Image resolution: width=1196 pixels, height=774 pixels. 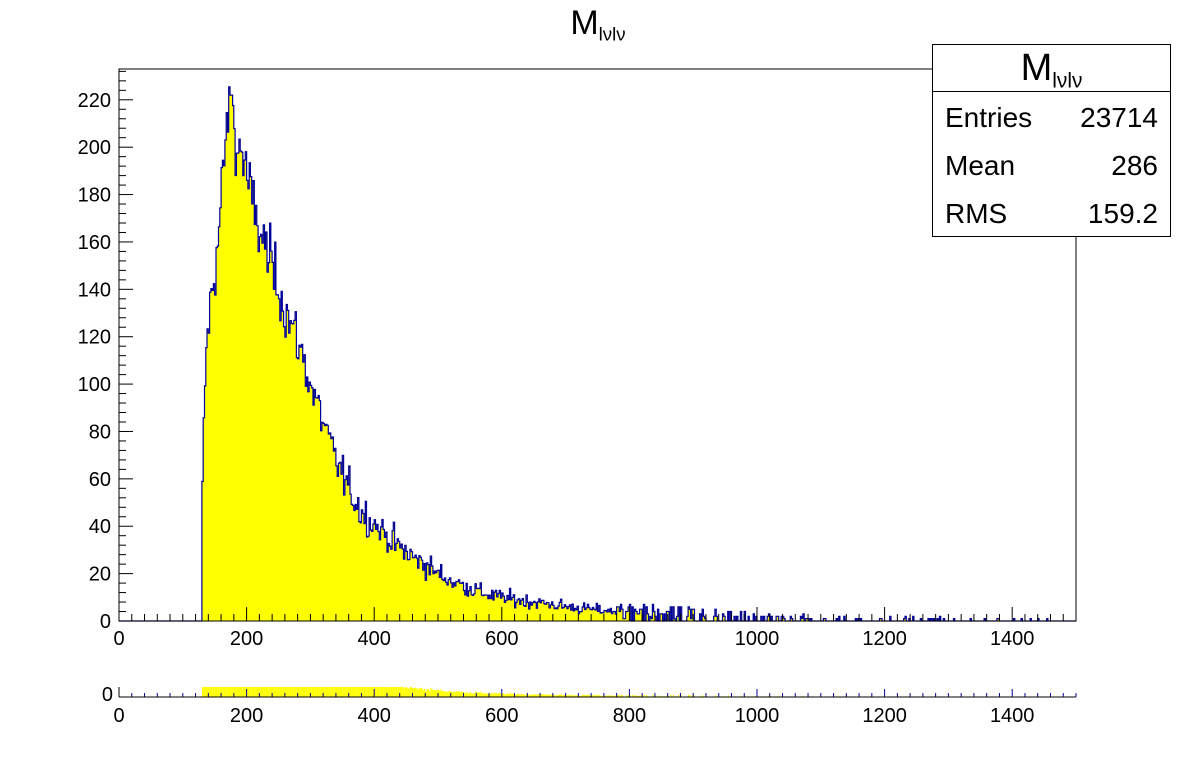 What do you see at coordinates (94, 243) in the screenshot?
I see `y-tick-label: 160` at bounding box center [94, 243].